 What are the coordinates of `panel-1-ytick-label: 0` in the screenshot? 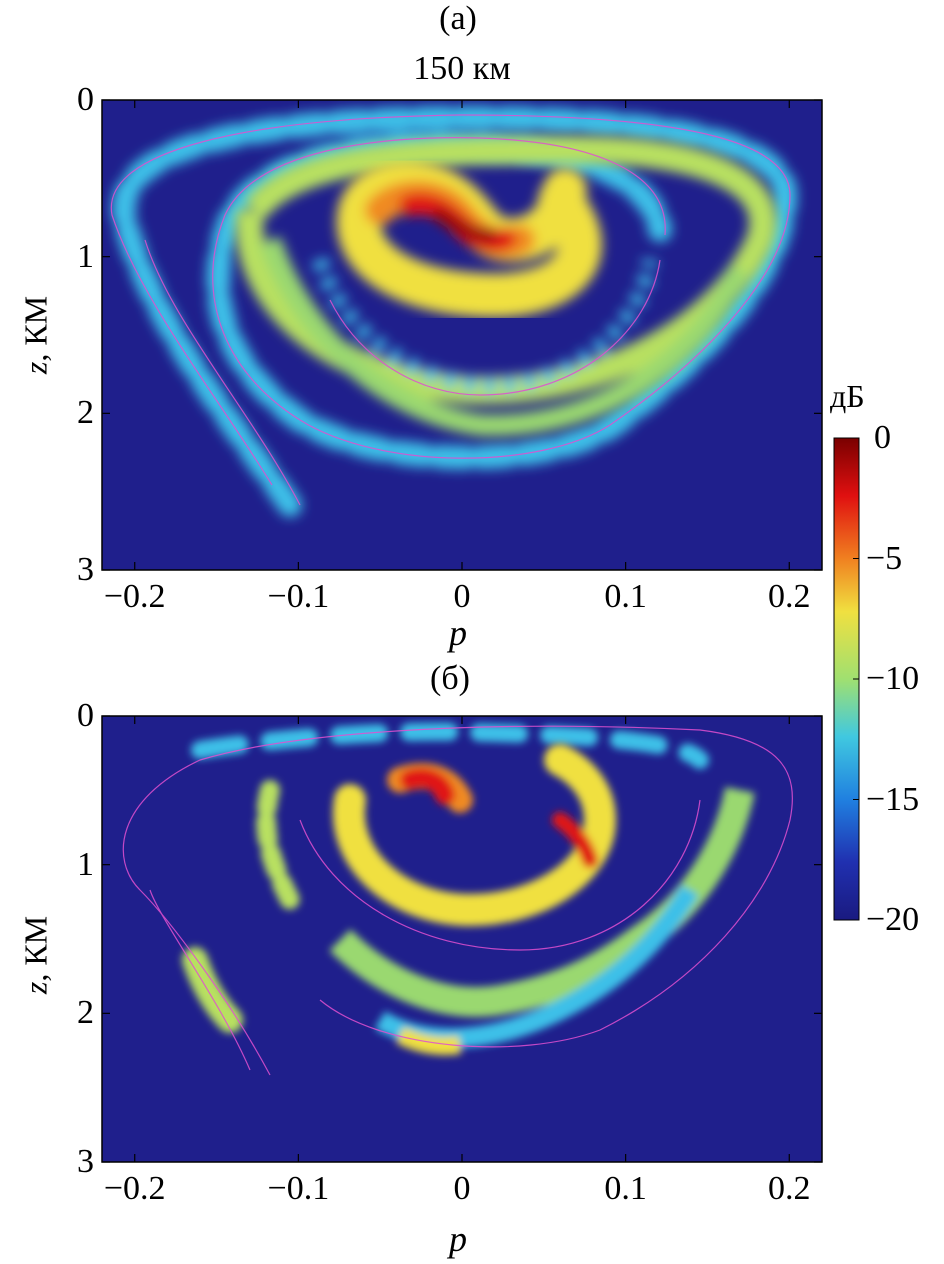 It's located at (85, 715).